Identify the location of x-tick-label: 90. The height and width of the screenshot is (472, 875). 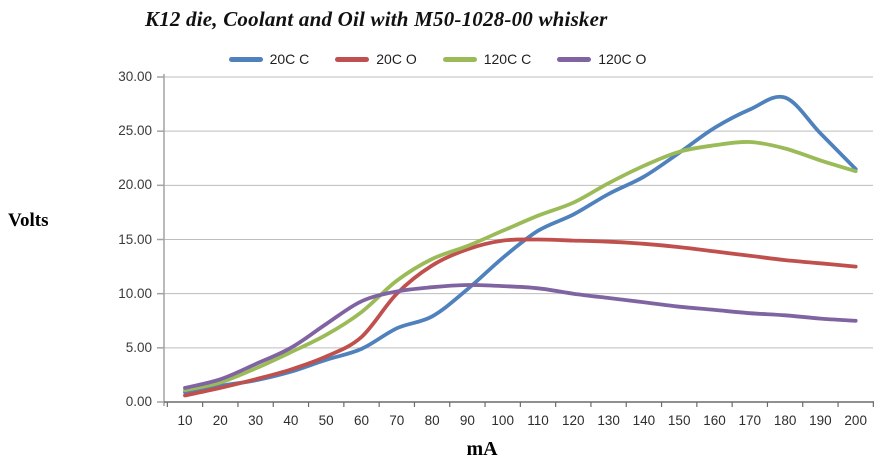
(467, 420).